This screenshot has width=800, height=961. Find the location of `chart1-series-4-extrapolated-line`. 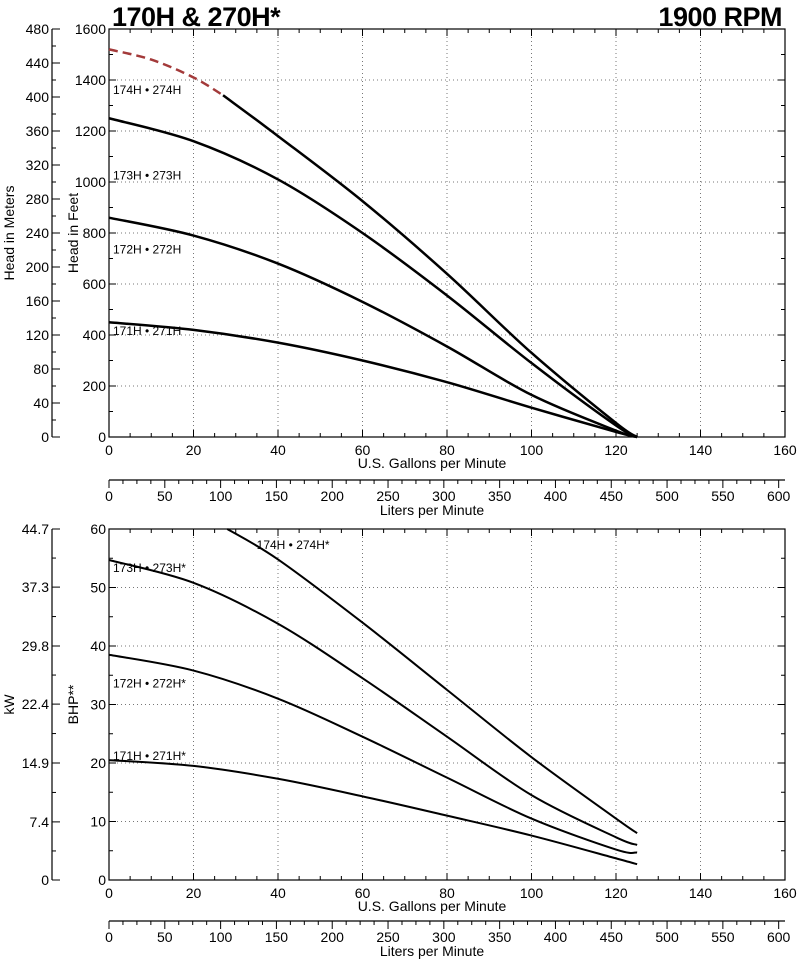

chart1-series-4-extrapolated-line is located at coordinates (166, 72).